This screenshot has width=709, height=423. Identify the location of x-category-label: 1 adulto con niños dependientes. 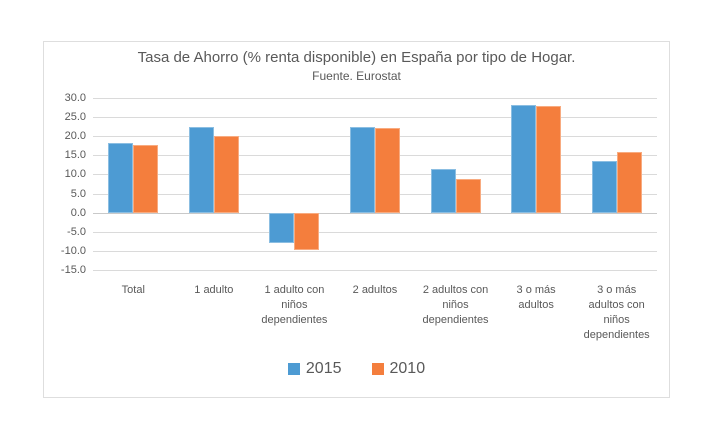
(294, 305).